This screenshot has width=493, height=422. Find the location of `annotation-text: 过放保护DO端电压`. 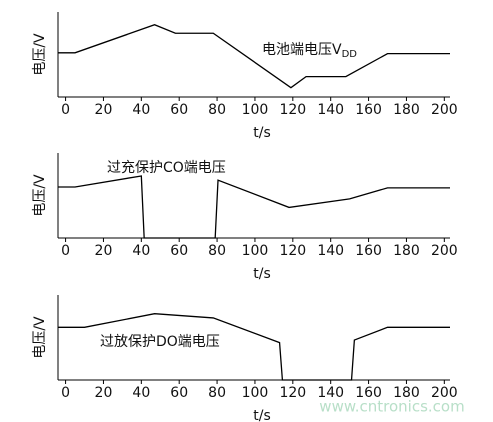

annotation-text: 过放保护DO端电压 is located at coordinates (160, 342).